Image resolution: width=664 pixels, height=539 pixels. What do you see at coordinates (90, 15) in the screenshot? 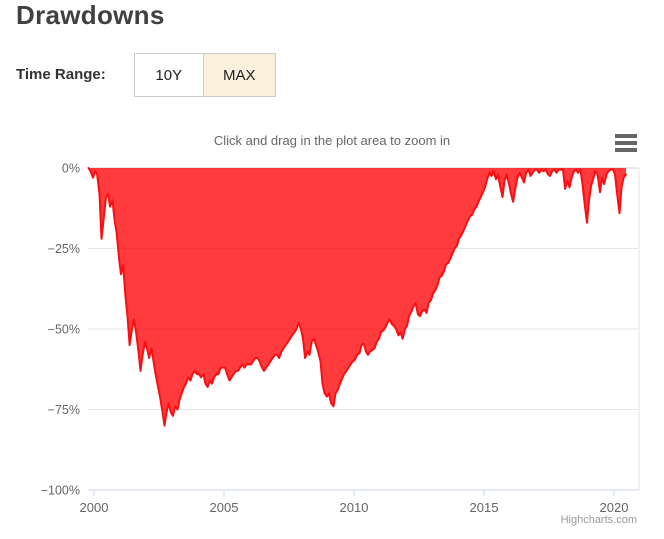
I see `page-title: Drawdowns` at bounding box center [90, 15].